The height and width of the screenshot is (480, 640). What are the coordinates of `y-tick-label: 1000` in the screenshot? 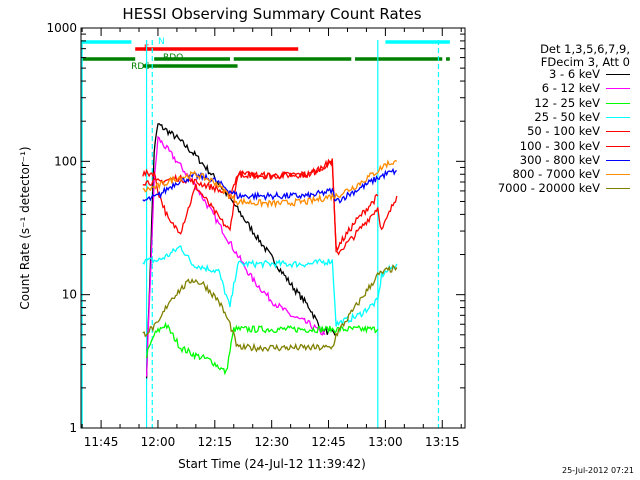 It's located at (61, 28).